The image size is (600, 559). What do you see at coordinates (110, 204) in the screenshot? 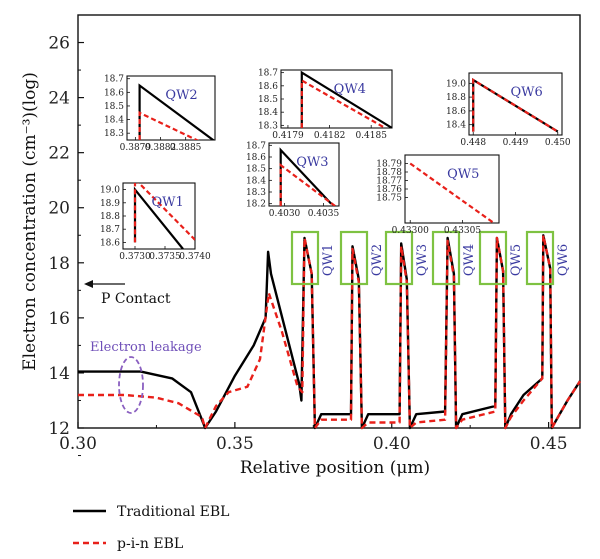
I see `inset-y-tick-label: 18.9` at bounding box center [110, 204].